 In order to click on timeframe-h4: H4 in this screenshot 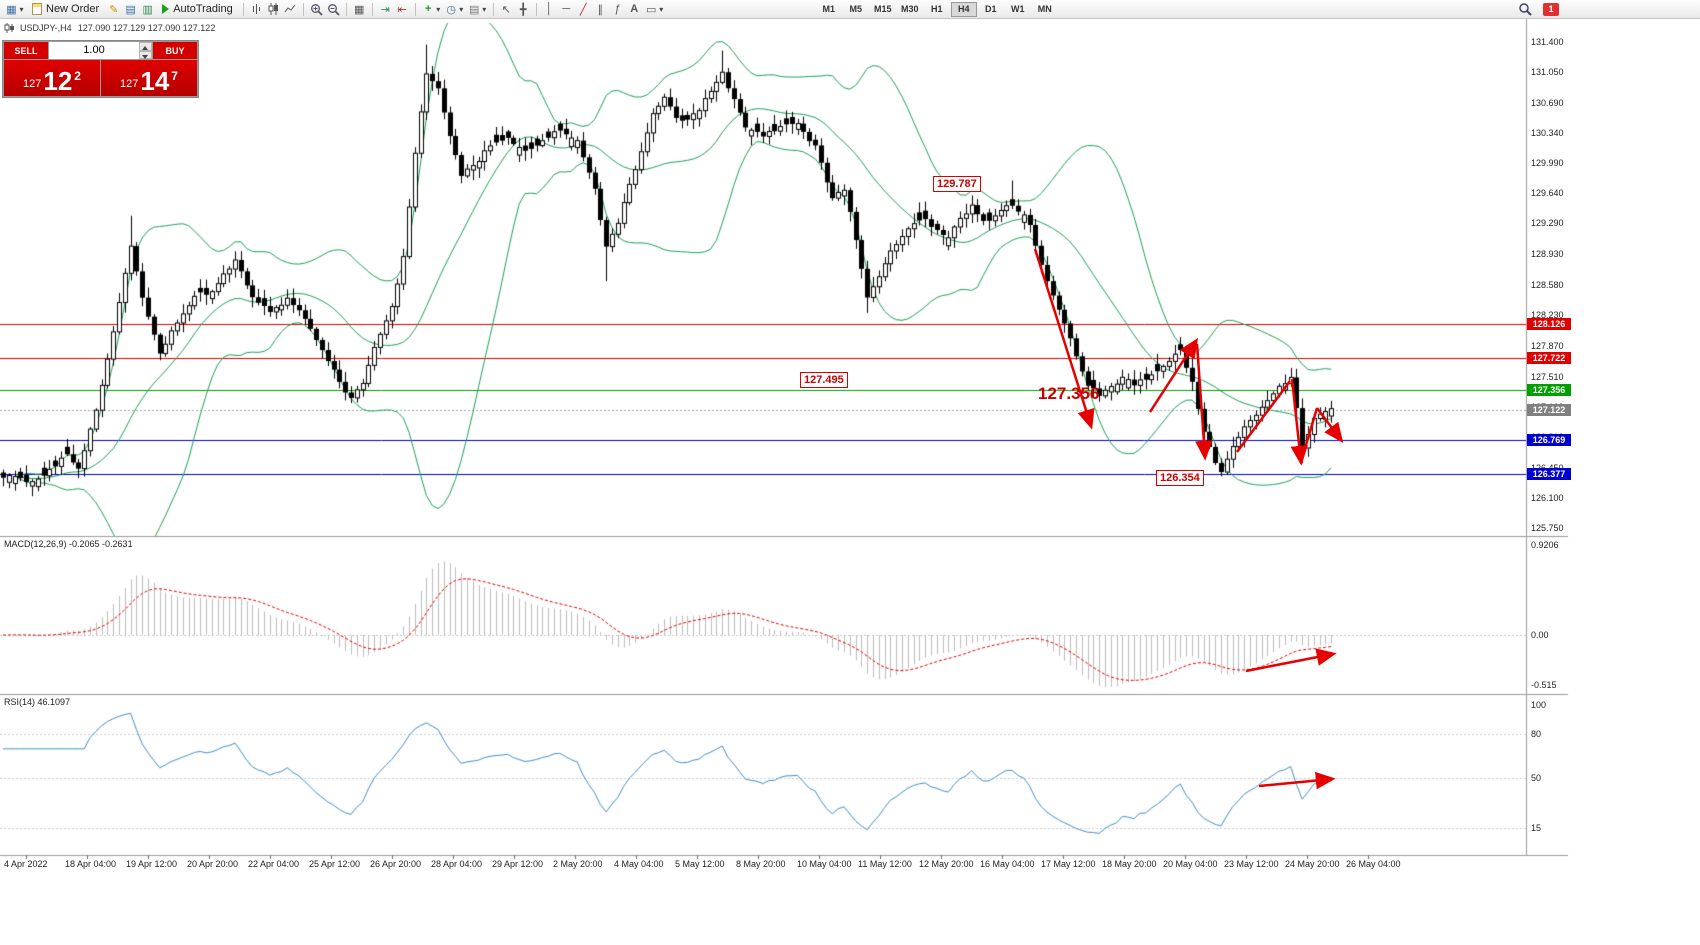, I will do `click(963, 9)`.